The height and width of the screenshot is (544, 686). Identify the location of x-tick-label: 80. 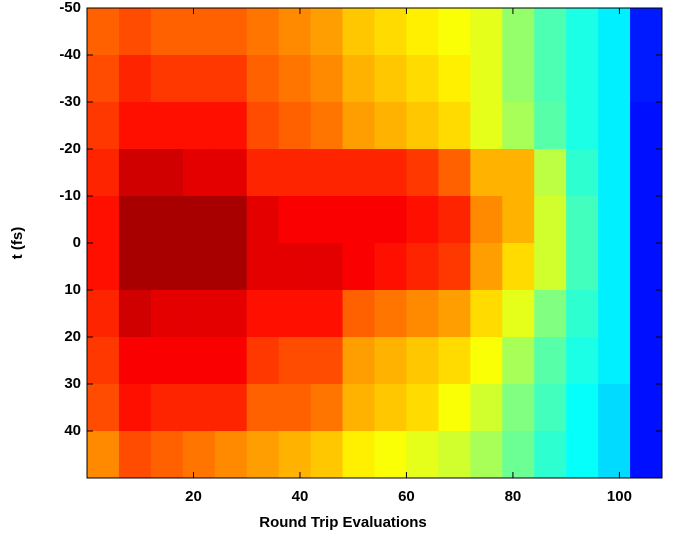
(513, 496).